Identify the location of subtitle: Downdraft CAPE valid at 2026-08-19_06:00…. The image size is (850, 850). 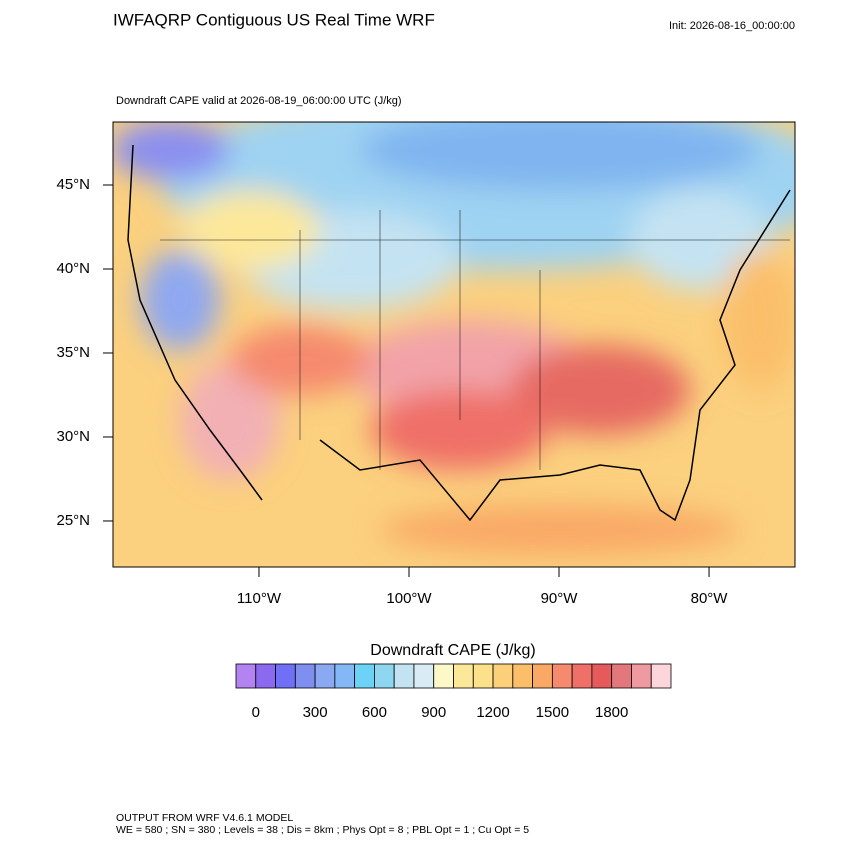
(259, 101).